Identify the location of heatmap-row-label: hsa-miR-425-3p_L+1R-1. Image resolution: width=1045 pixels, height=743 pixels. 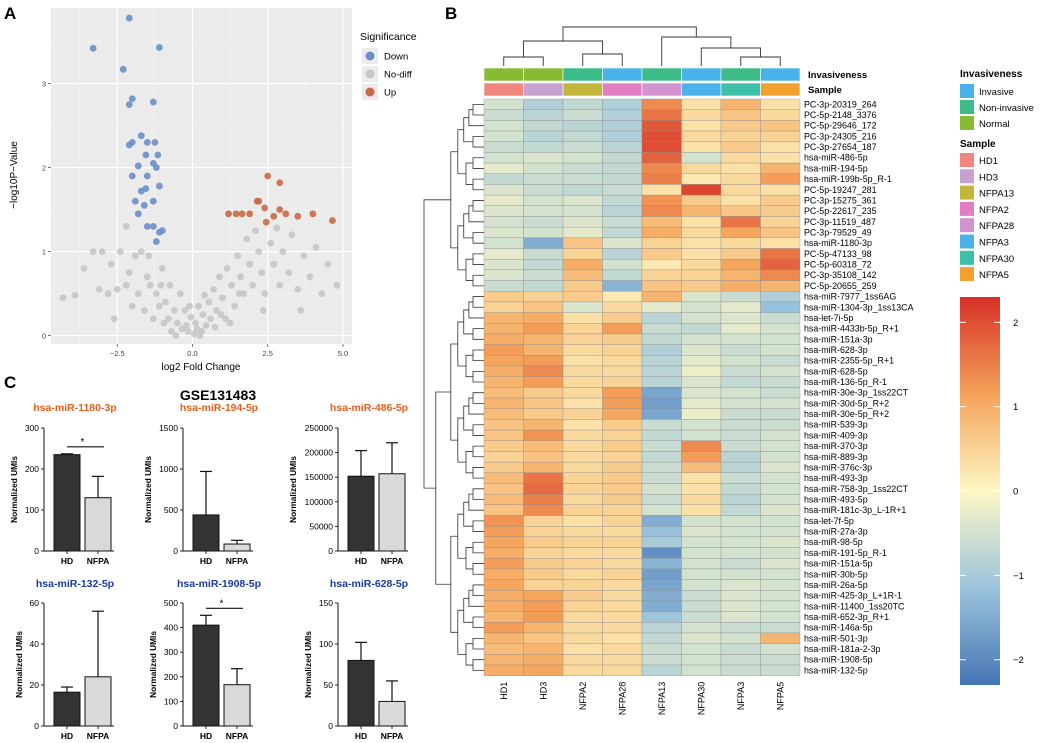
(853, 596).